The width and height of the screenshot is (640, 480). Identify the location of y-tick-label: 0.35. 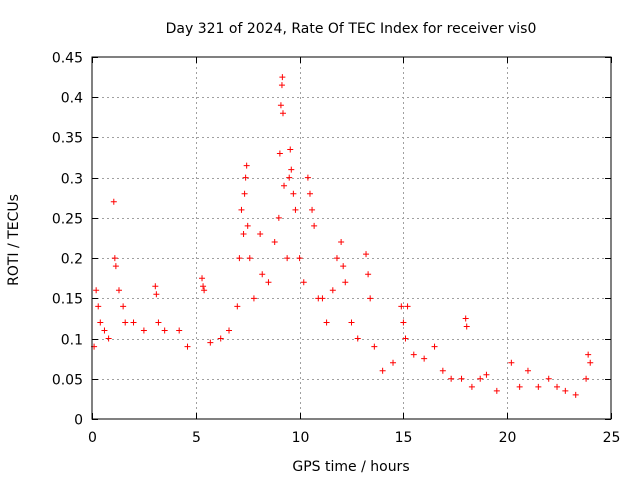
(67, 139).